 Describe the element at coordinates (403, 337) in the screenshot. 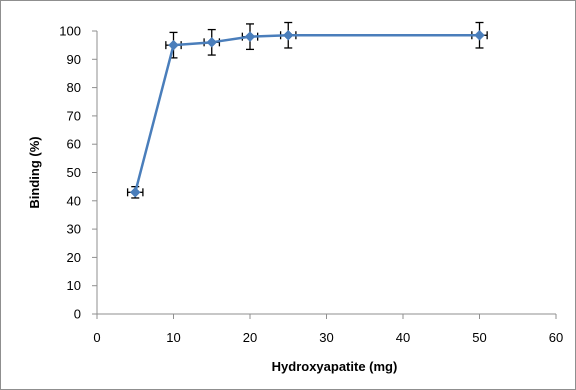

I see `x-tick-label: 40` at that location.